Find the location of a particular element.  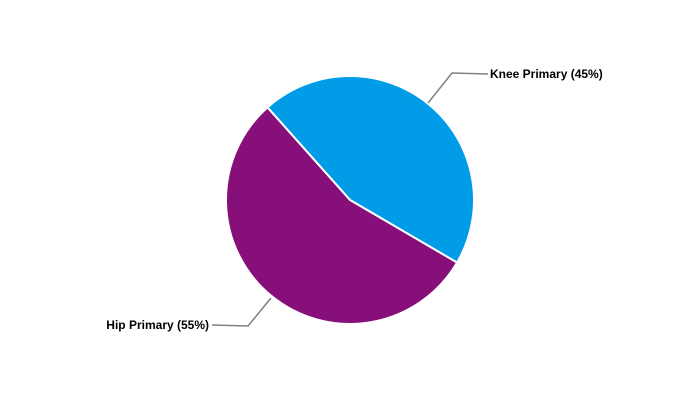

pie-slice-knee-primary is located at coordinates (370, 169).